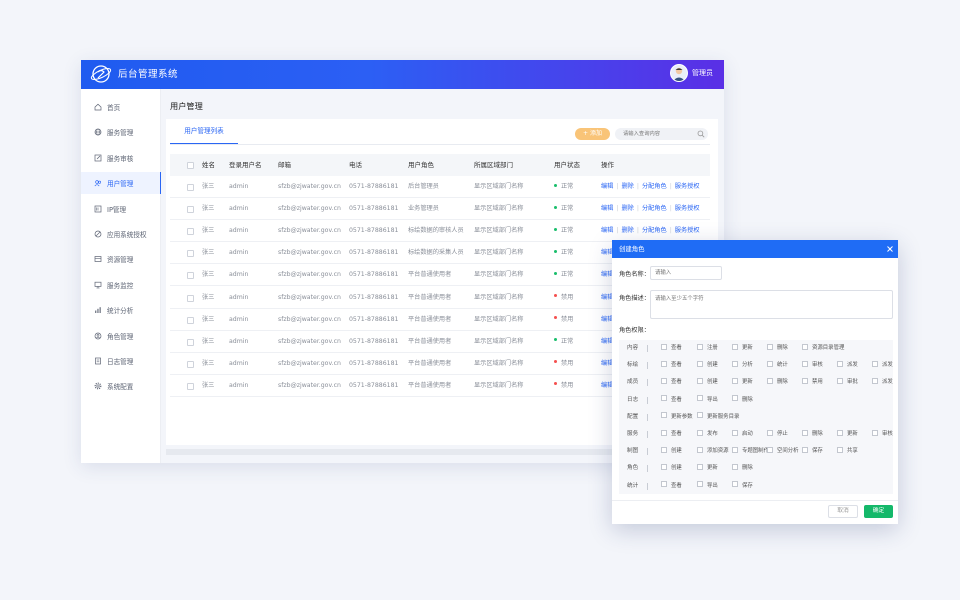 Image resolution: width=960 pixels, height=600 pixels. I want to click on permission-checkbox: 统计, so click(777, 365).